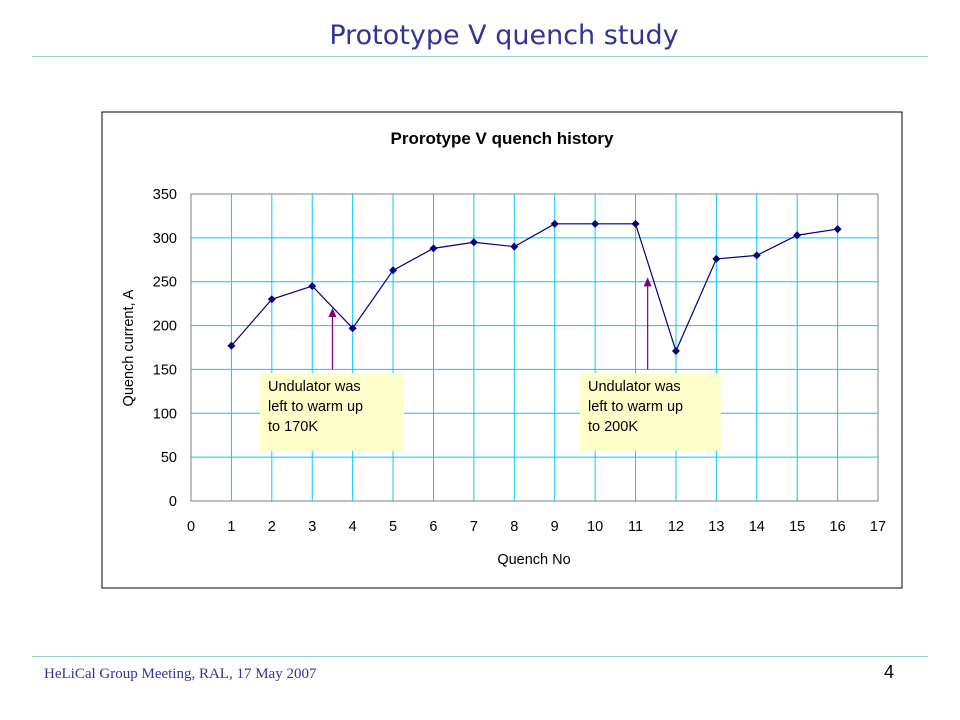  What do you see at coordinates (180, 674) in the screenshot?
I see `footer-text: HeLiCal Group Meeting, RAL, 17 May 2007` at bounding box center [180, 674].